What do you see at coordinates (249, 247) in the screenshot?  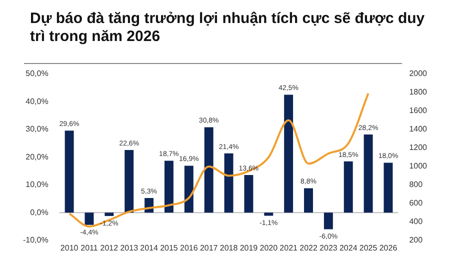 I see `x-tick-label: 2019` at bounding box center [249, 247].